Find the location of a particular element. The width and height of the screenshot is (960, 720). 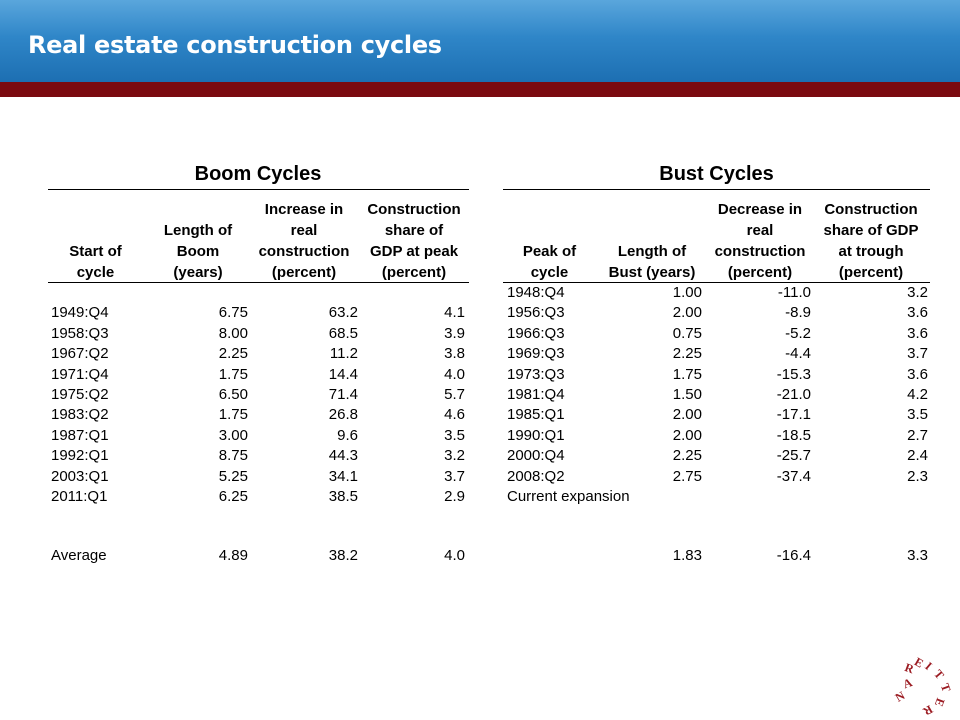

table-cell: 2.75 is located at coordinates (687, 476).